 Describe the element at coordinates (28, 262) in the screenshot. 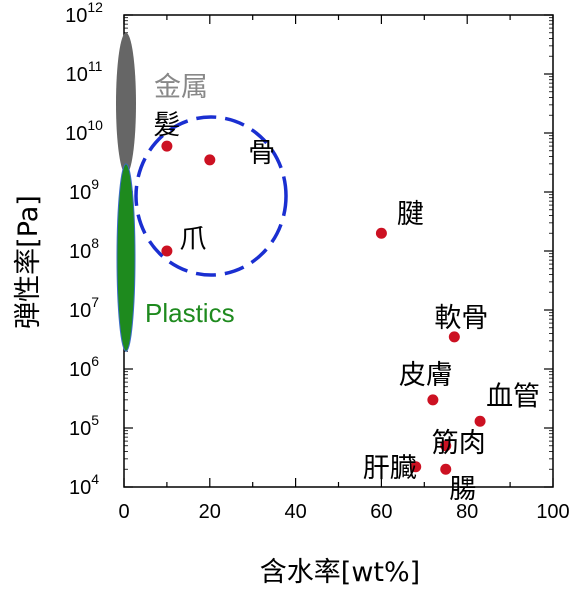

I see `y-axis-title: 弾性率[Pa]` at that location.